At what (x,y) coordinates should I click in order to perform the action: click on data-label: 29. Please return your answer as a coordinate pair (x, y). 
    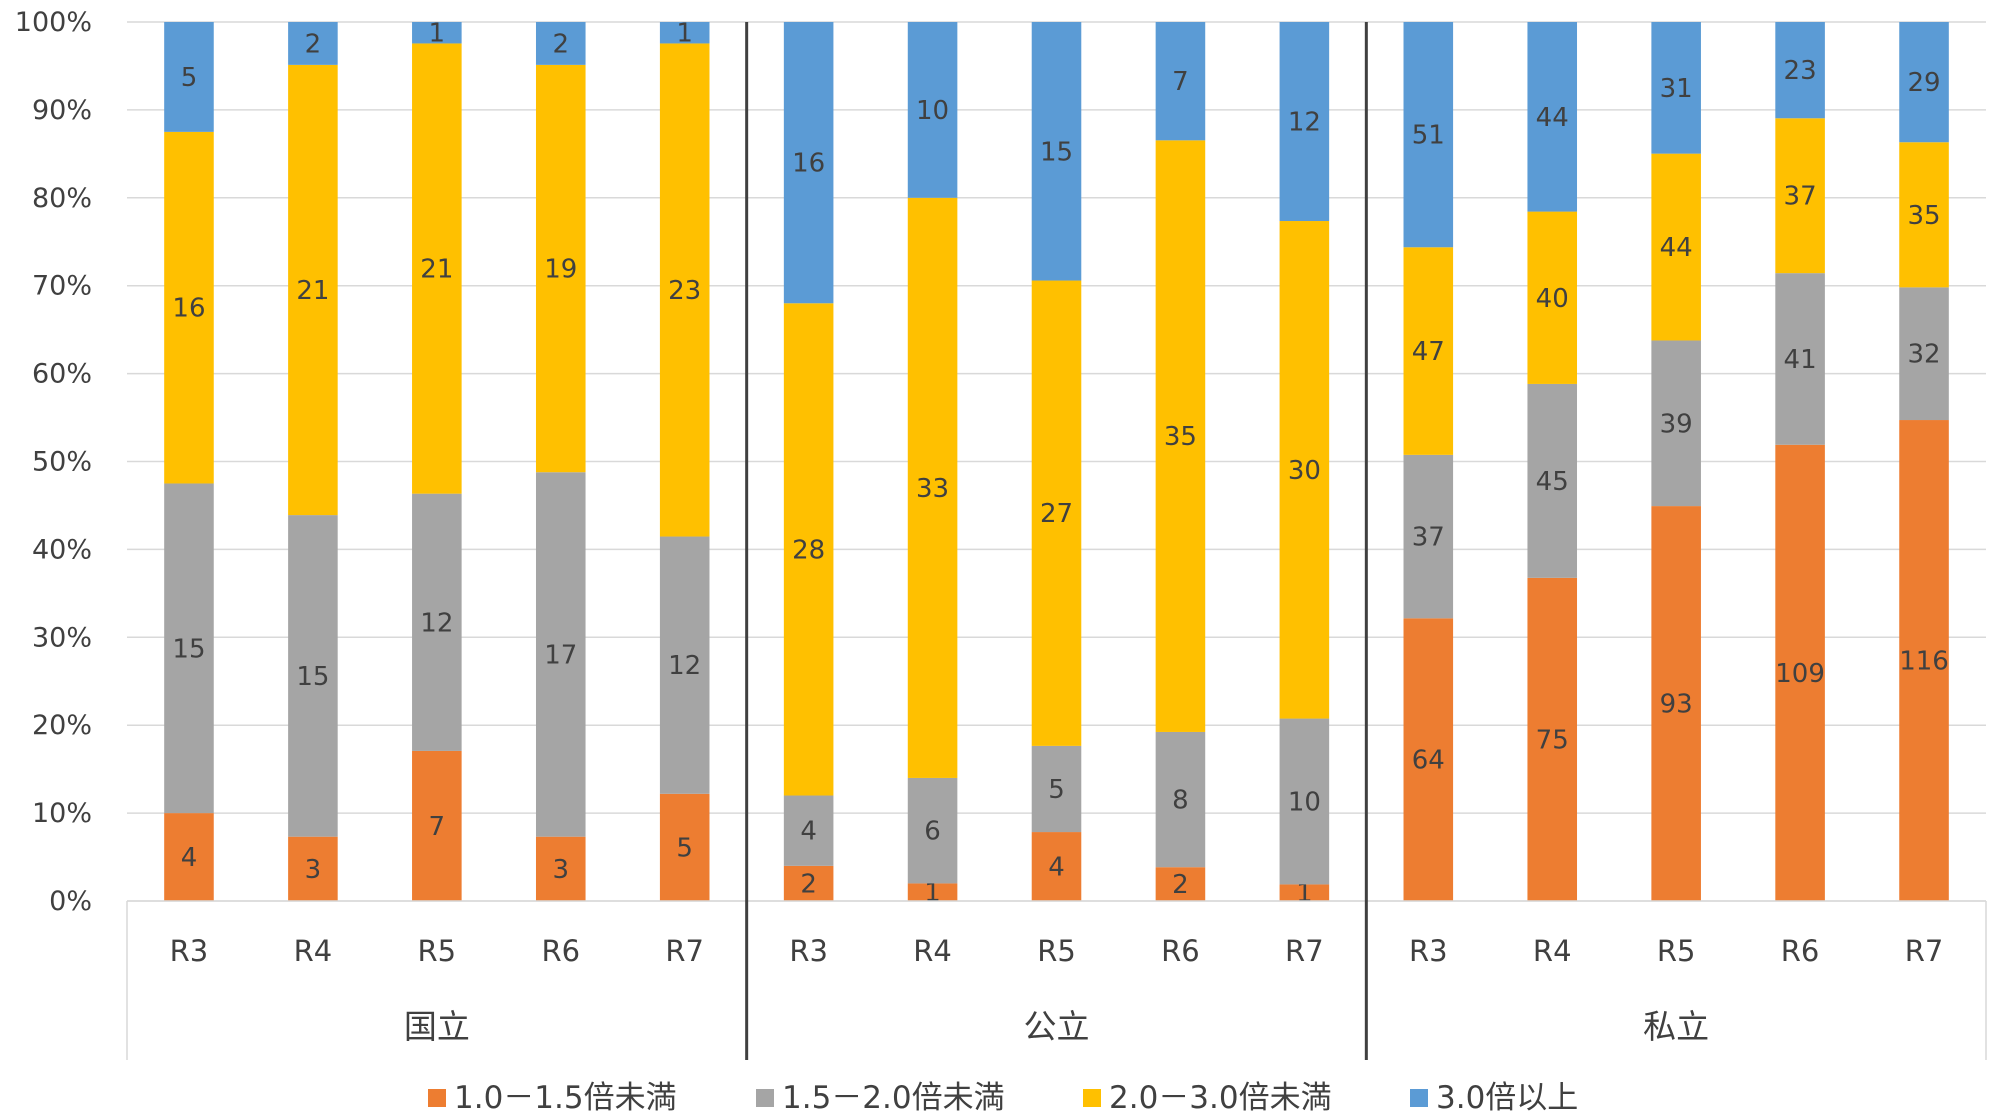
    Looking at the image, I should click on (1923, 83).